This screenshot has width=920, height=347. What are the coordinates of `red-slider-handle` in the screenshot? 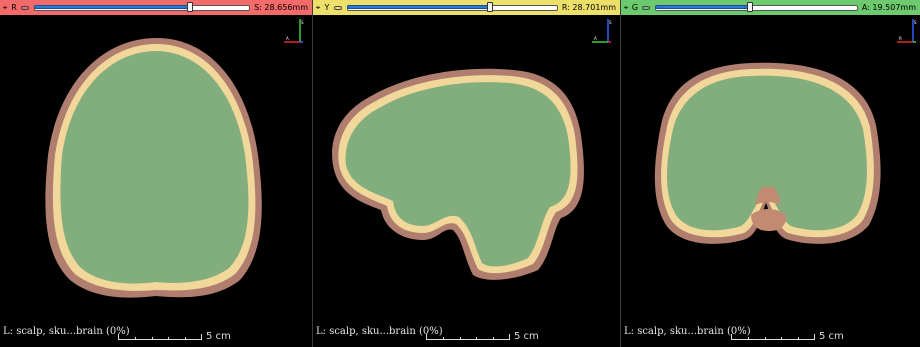 It's located at (189, 7).